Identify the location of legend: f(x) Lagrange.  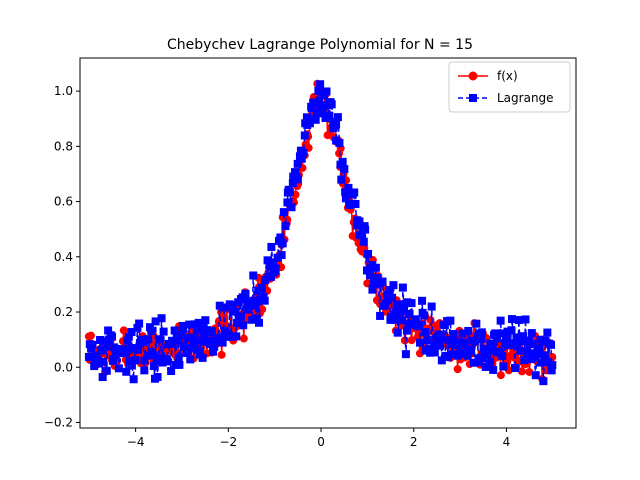
(509, 87).